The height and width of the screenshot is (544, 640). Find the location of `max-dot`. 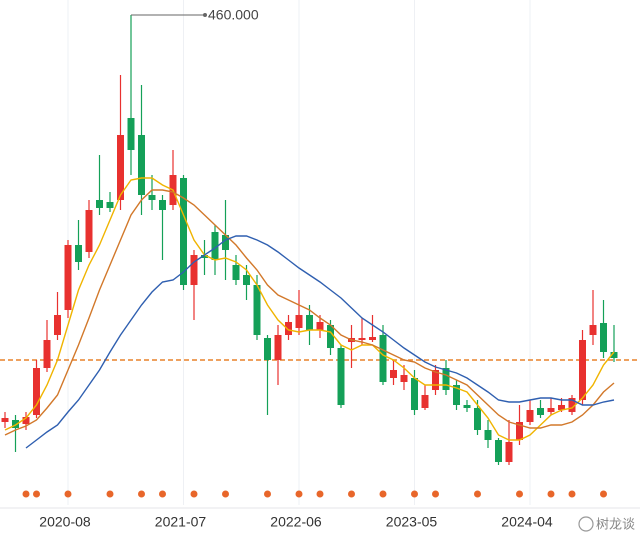

max-dot is located at coordinates (205, 15).